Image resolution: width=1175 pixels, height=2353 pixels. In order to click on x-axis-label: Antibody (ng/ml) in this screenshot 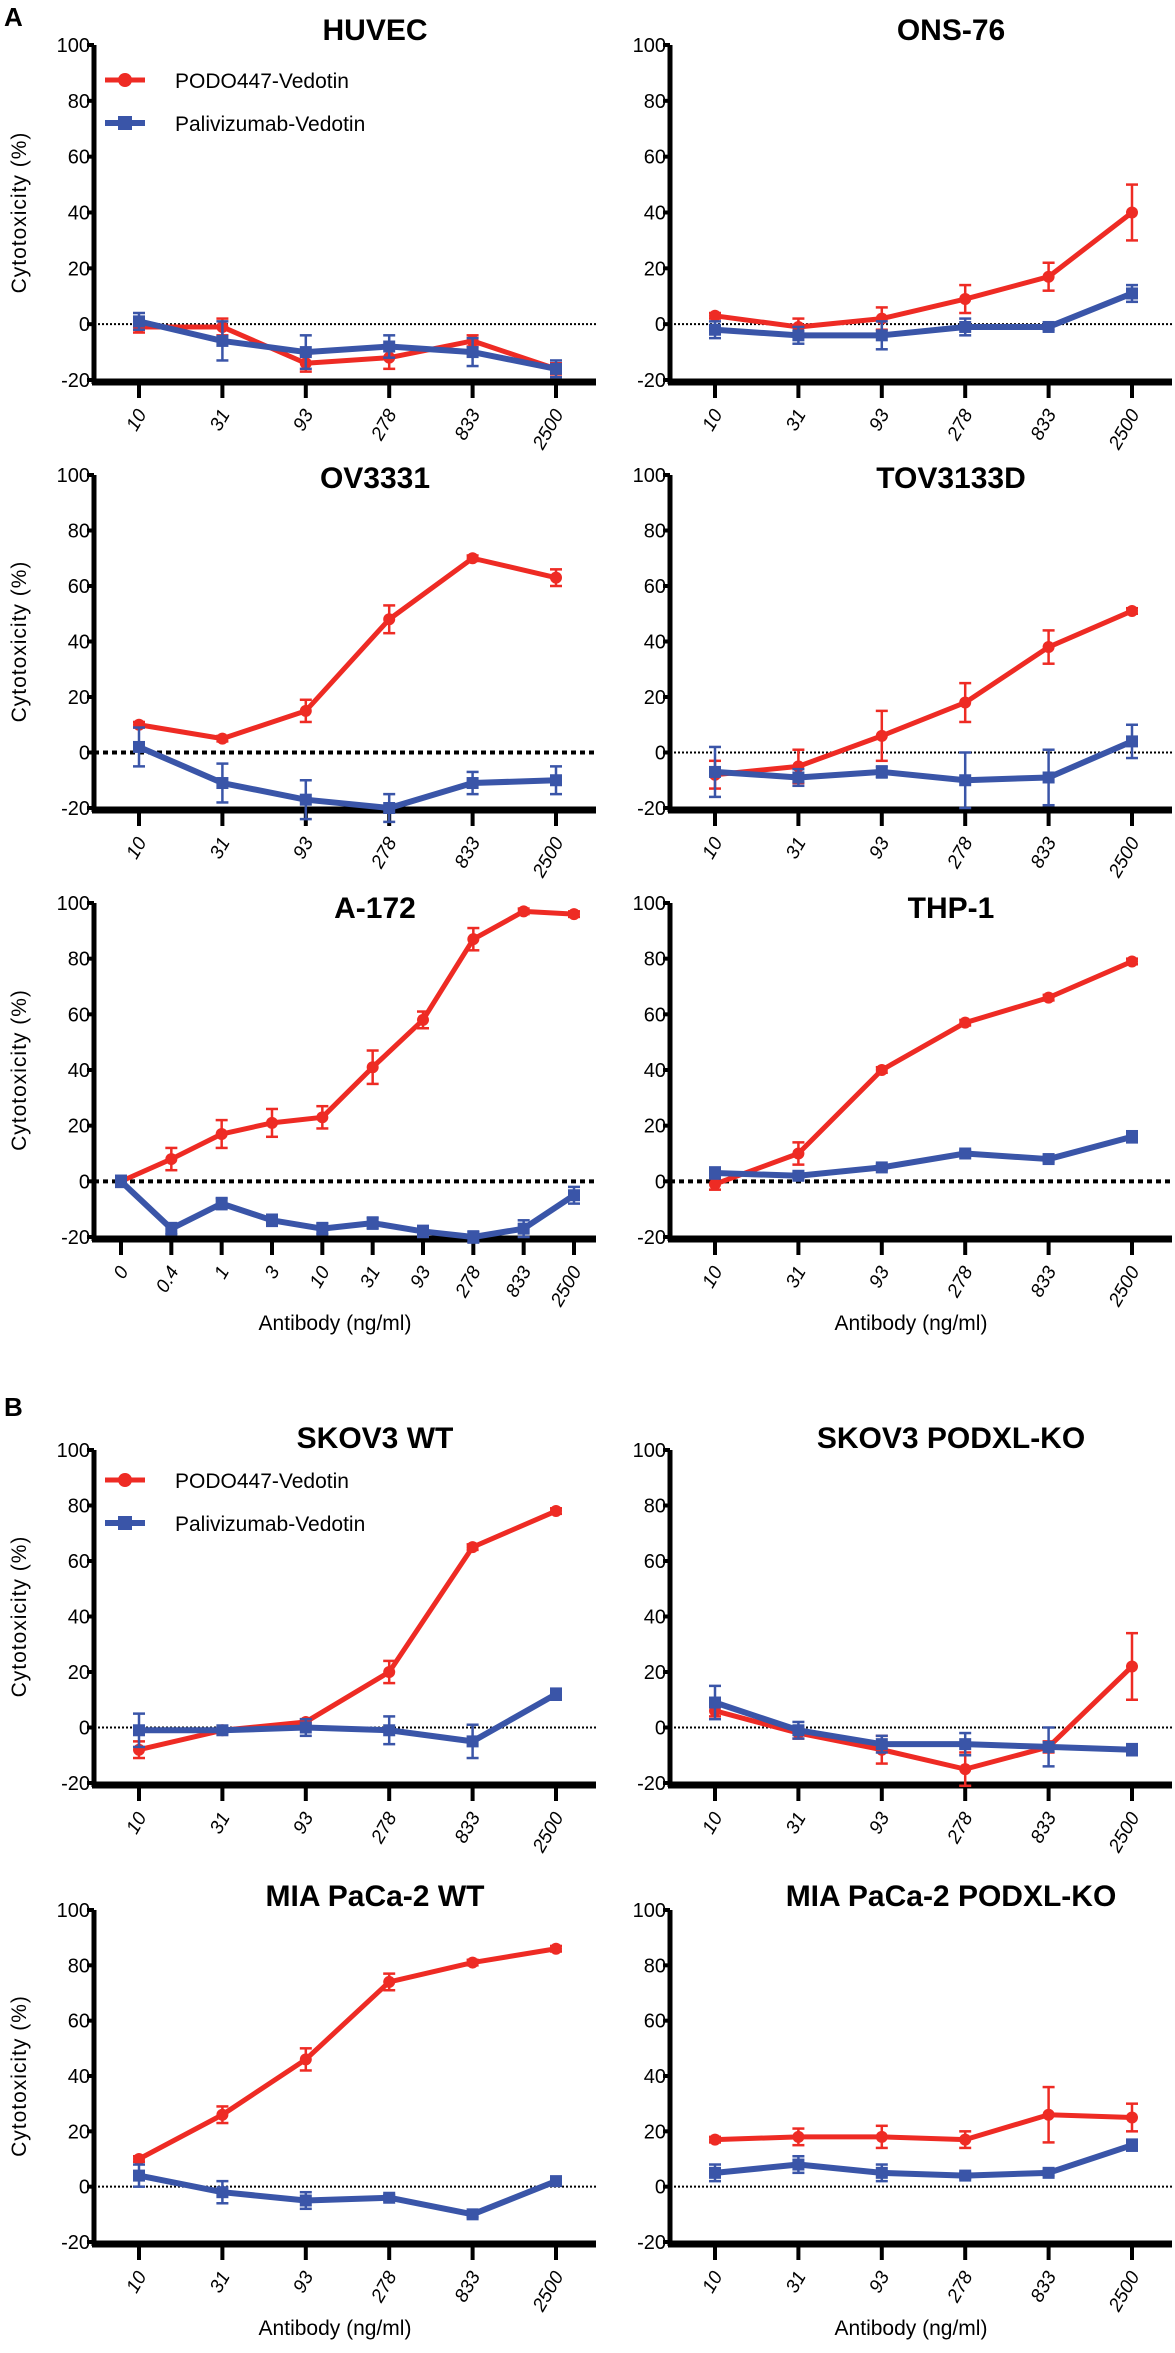, I will do `click(335, 2328)`.